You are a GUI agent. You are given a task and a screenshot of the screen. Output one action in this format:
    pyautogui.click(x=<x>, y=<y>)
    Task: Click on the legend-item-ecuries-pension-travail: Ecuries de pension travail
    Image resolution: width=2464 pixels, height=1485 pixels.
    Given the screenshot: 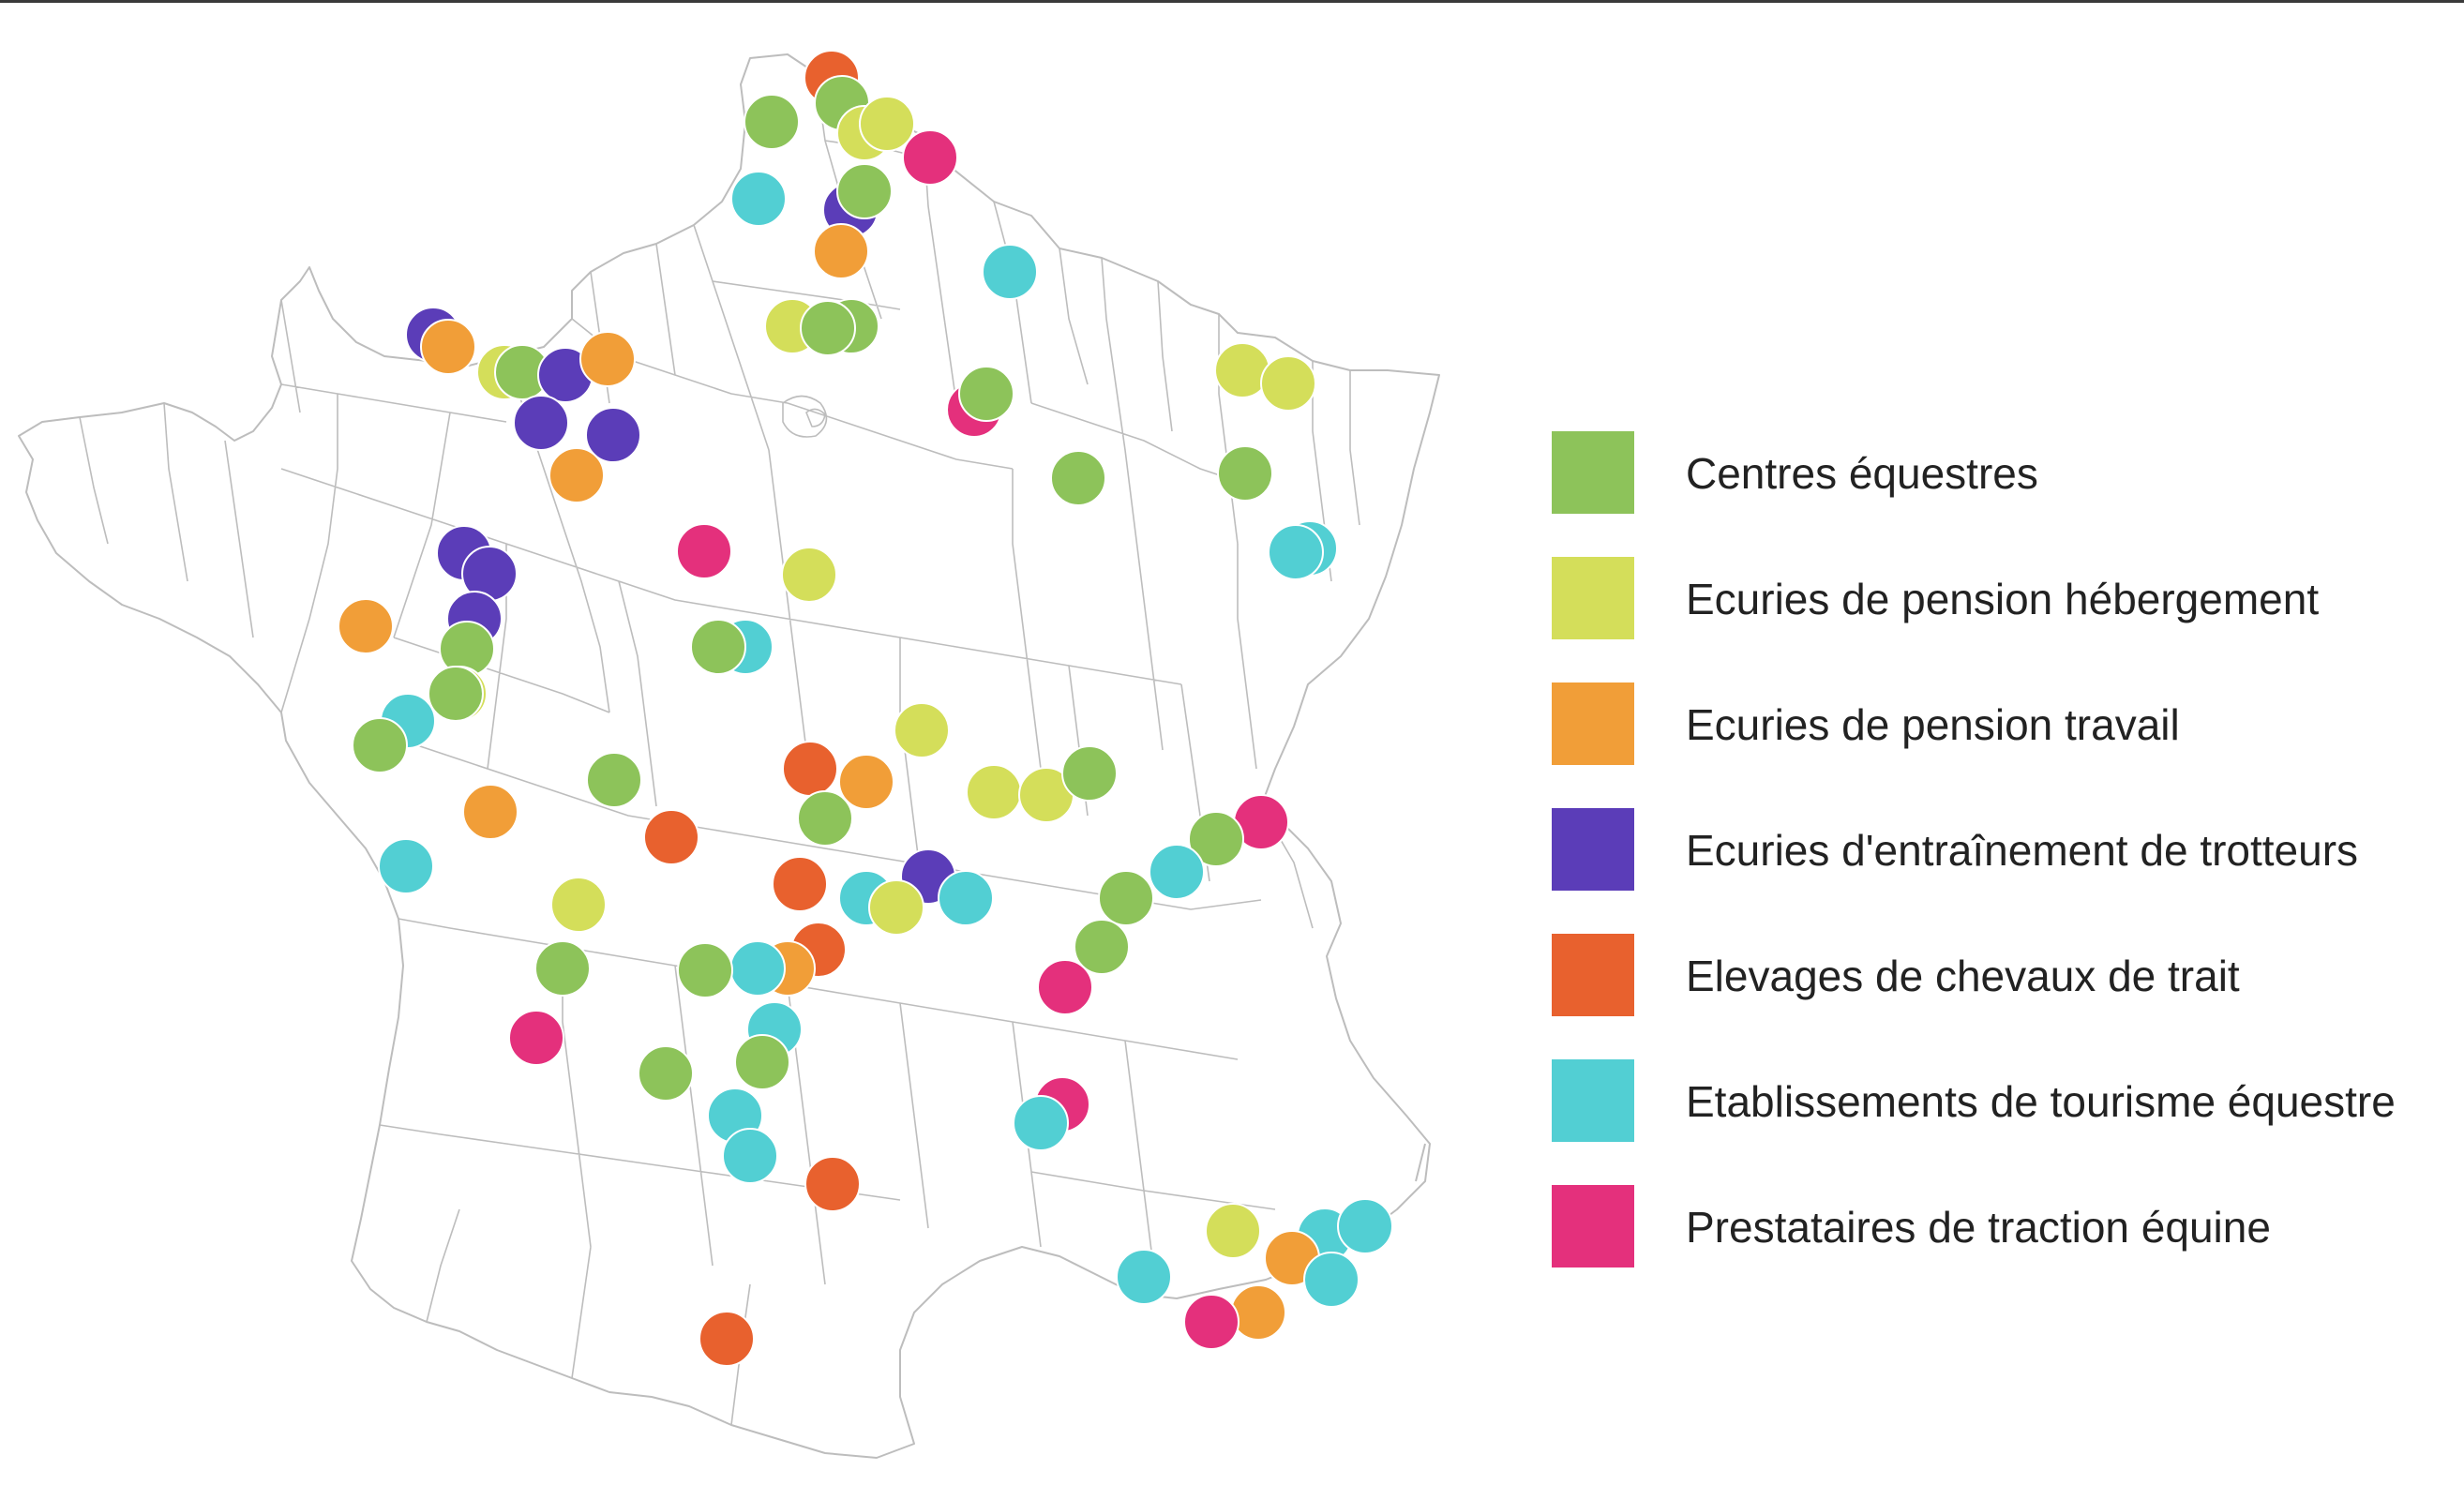 What is the action you would take?
    pyautogui.click(x=2002, y=724)
    